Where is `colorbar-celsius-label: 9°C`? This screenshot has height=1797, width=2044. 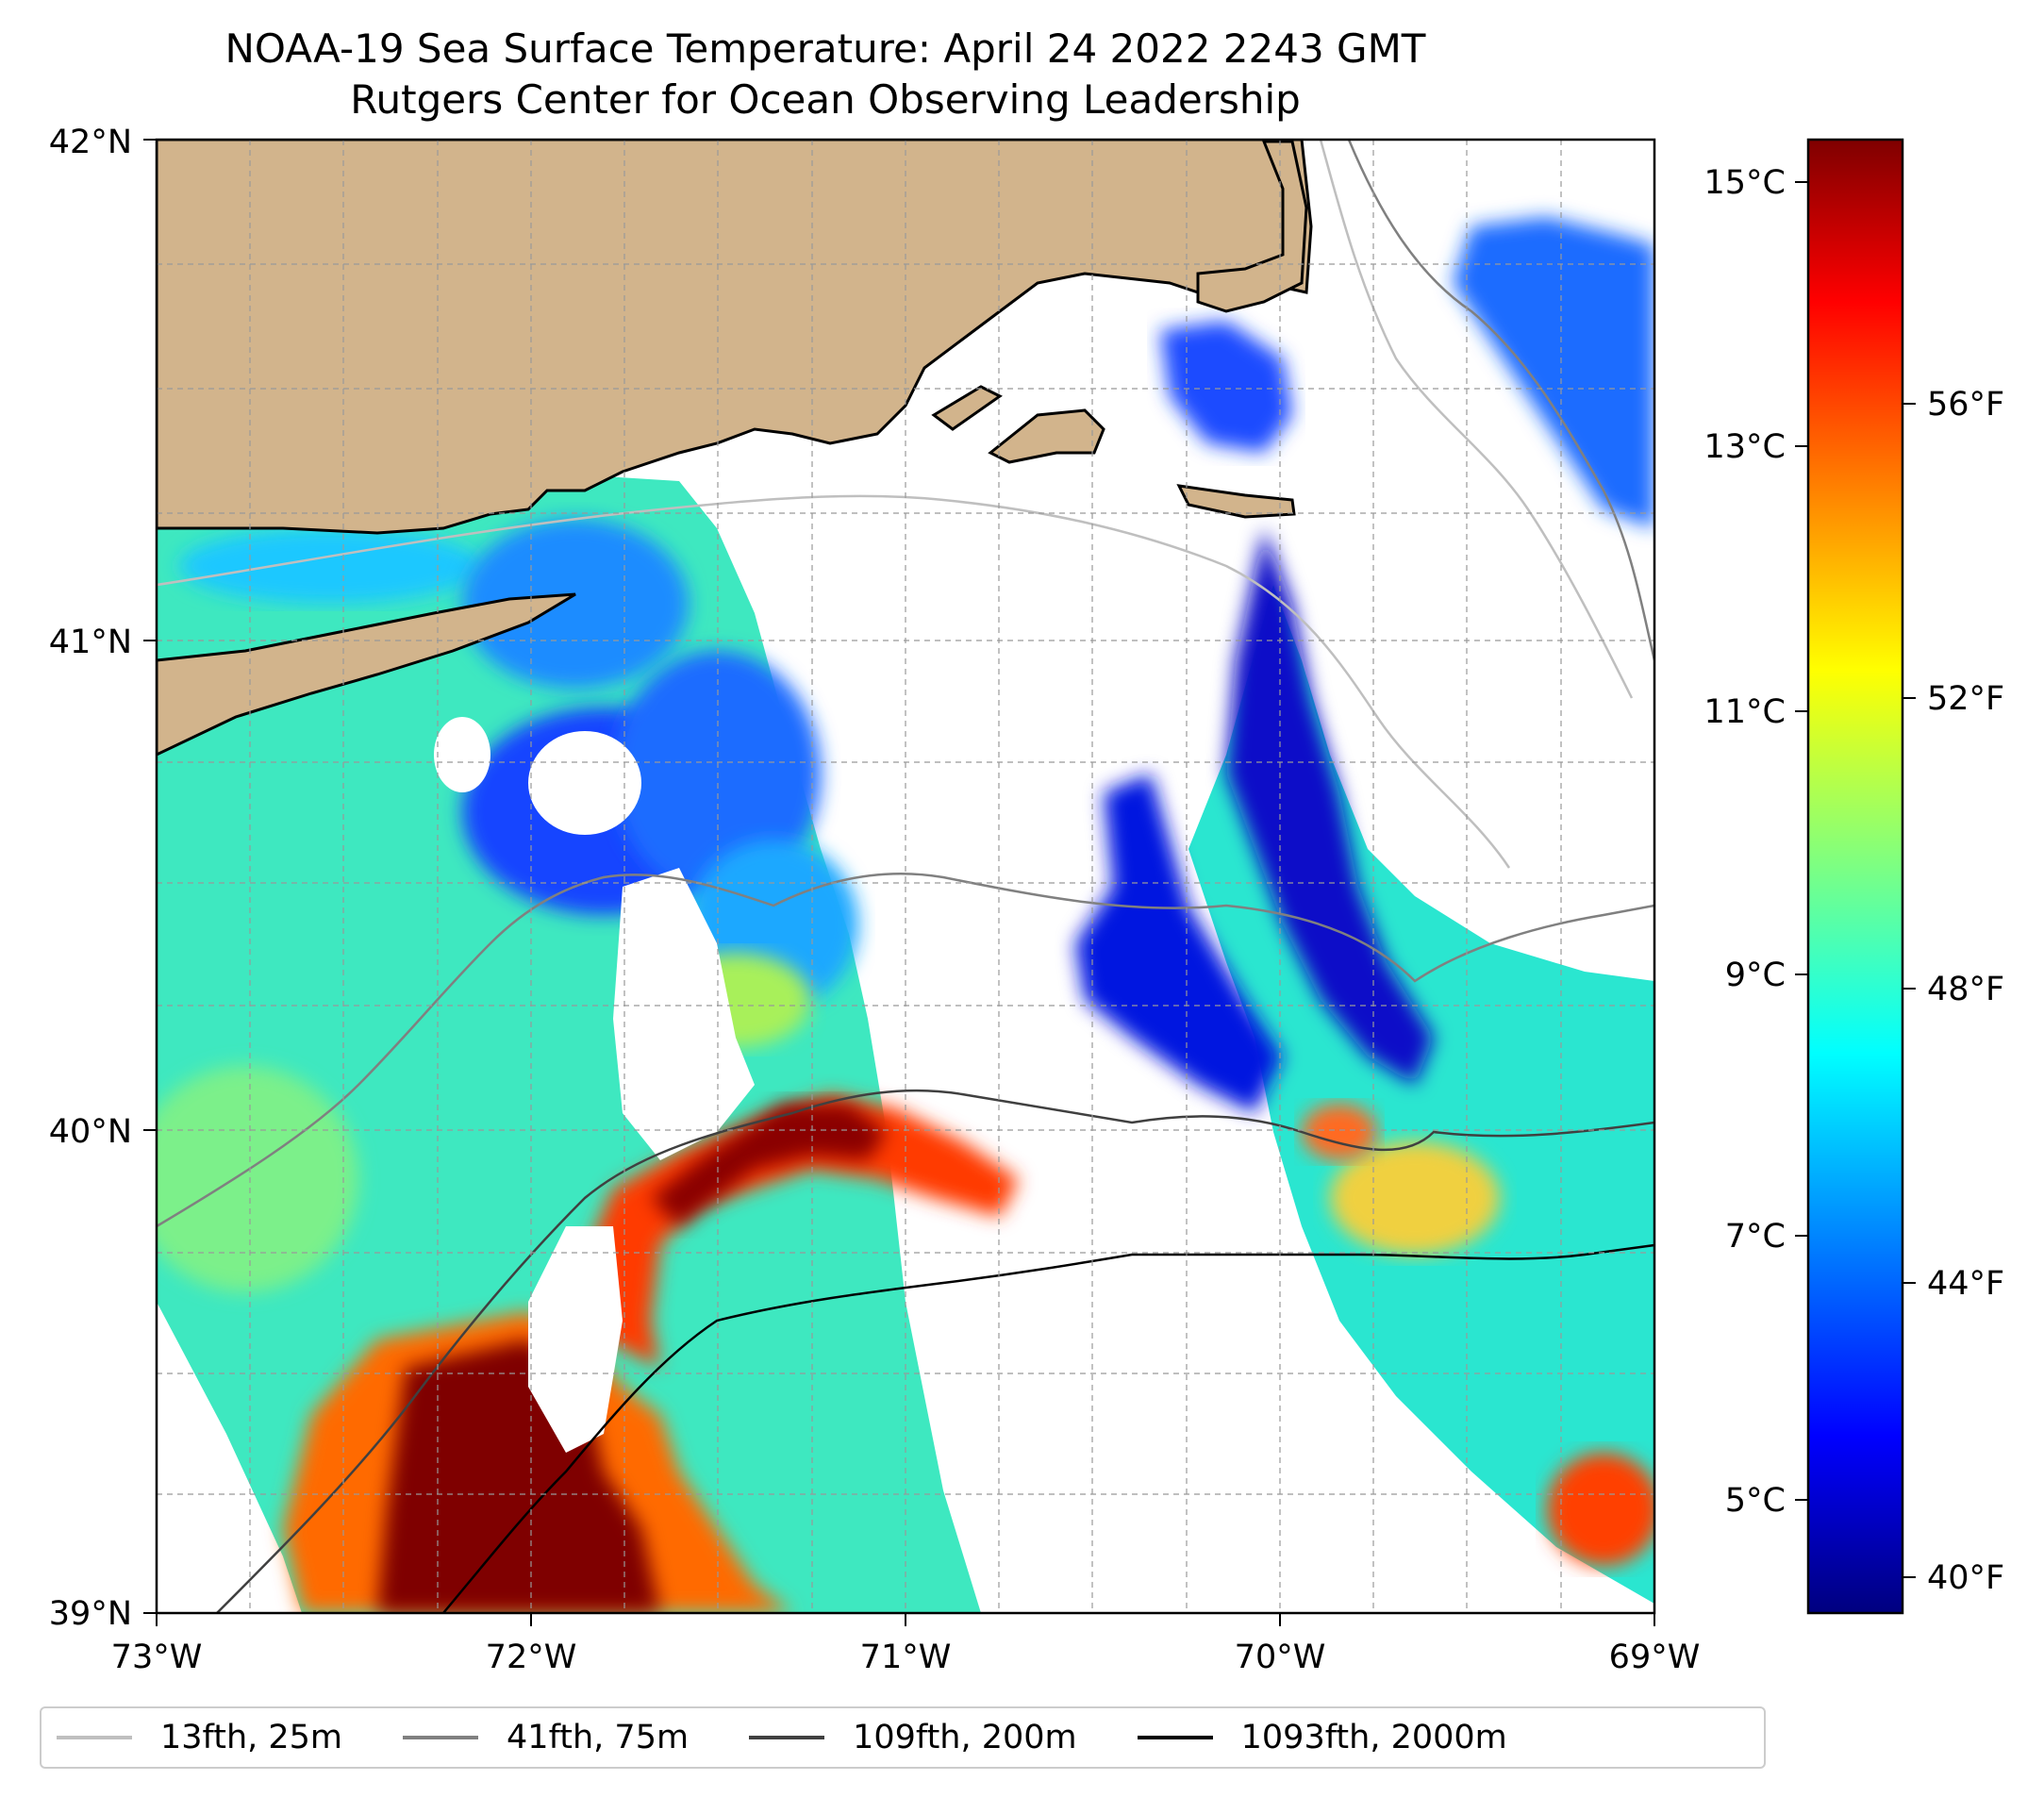
colorbar-celsius-label: 9°C is located at coordinates (1755, 975).